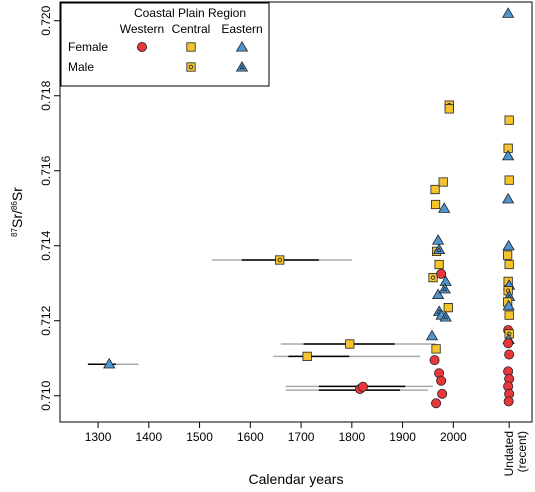  What do you see at coordinates (191, 29) in the screenshot?
I see `legend-column-central: Central` at bounding box center [191, 29].